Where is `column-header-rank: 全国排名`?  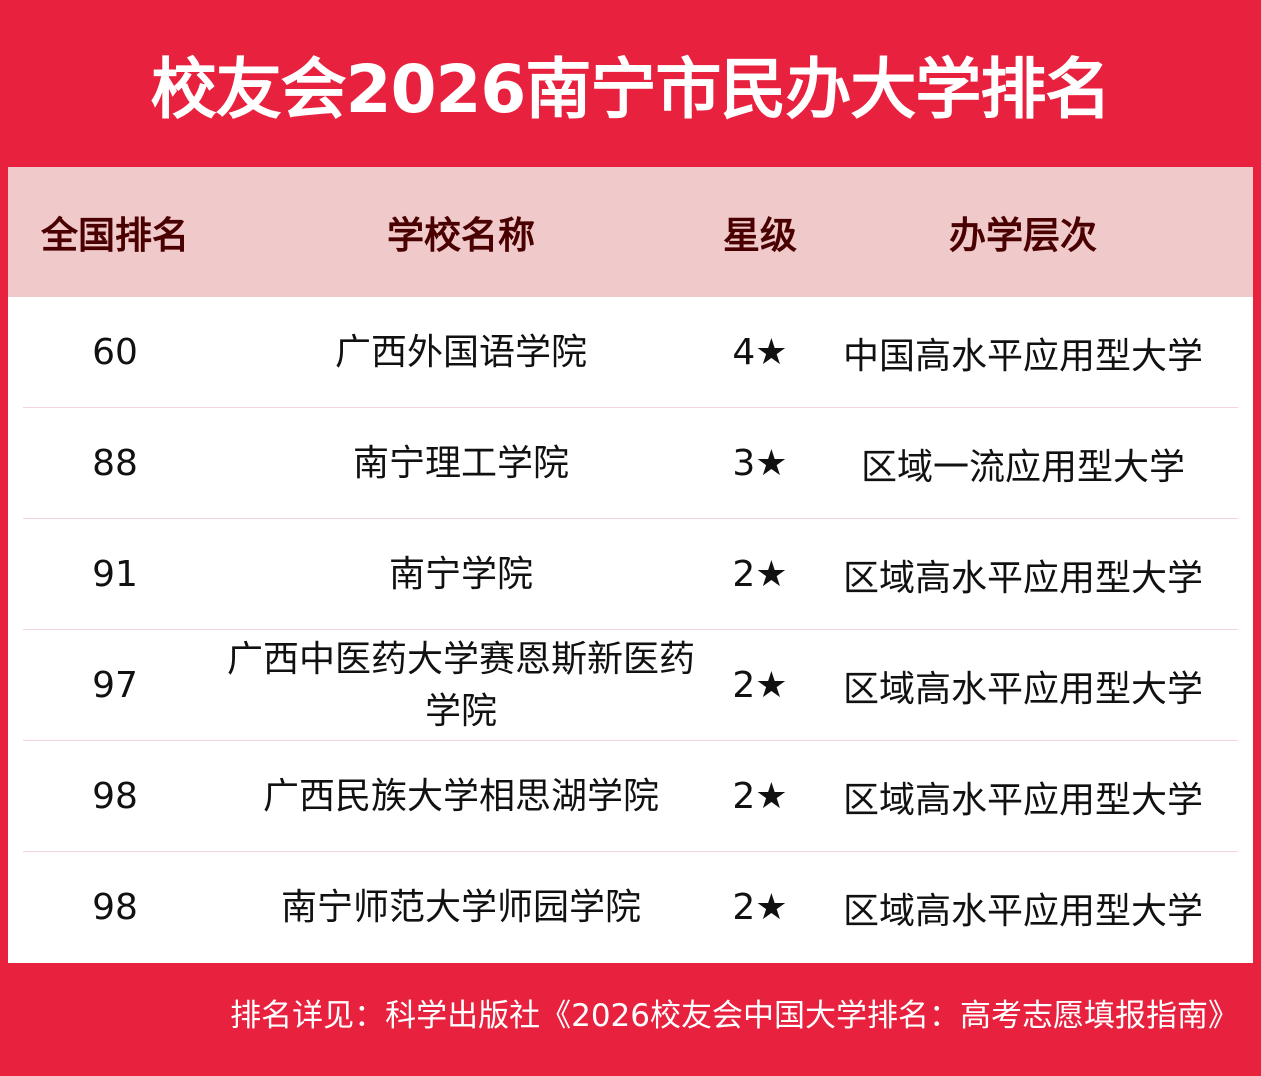
column-header-rank: 全国排名 is located at coordinates (115, 235).